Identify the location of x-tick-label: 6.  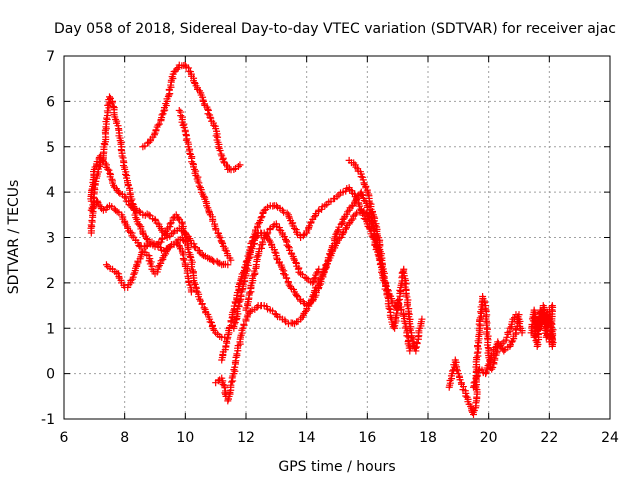
(64, 438).